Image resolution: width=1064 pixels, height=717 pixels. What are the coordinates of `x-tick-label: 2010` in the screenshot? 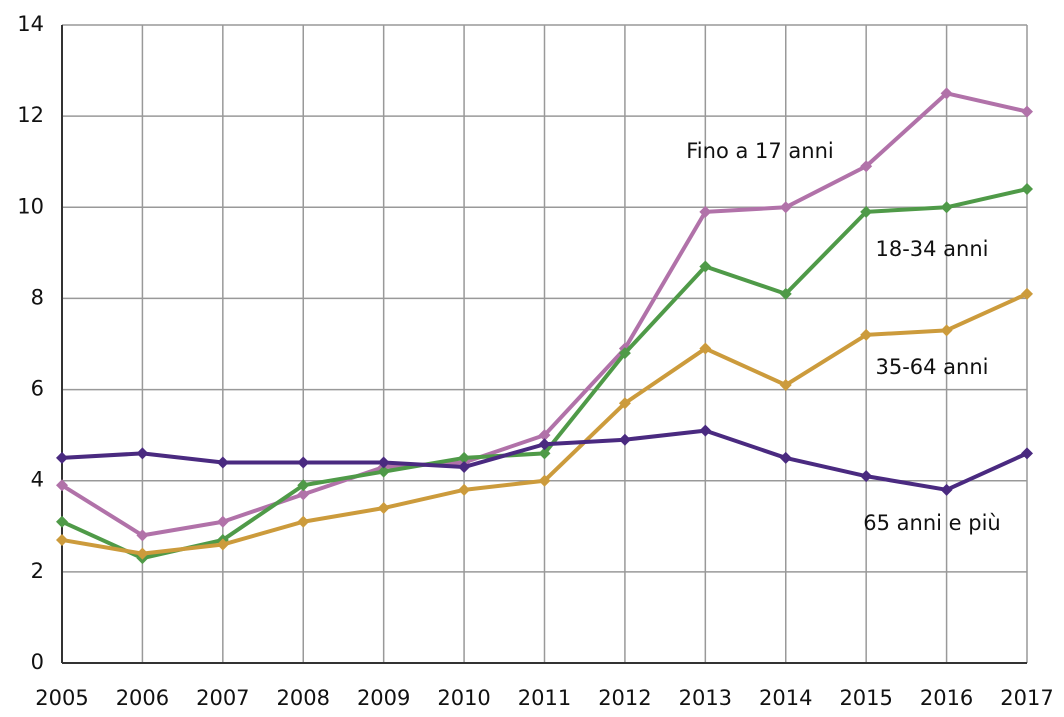 It's located at (463, 698).